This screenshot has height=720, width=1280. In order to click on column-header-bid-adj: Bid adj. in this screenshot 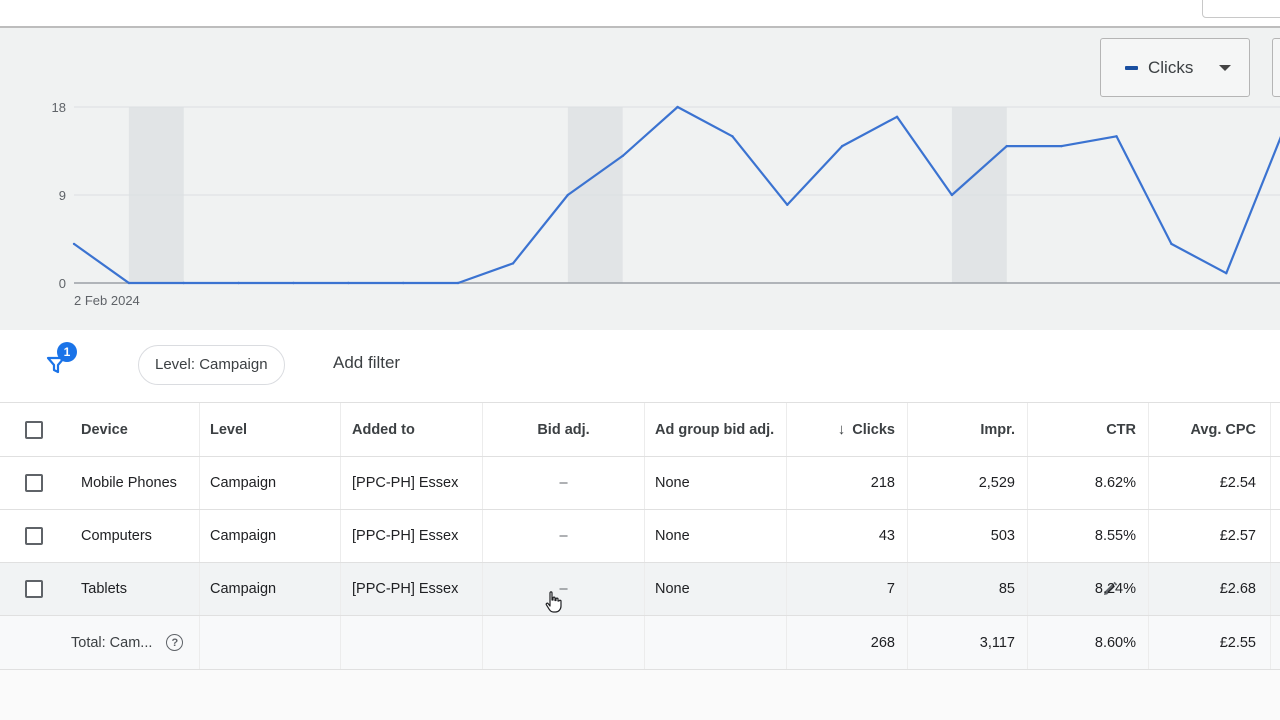, I will do `click(564, 429)`.